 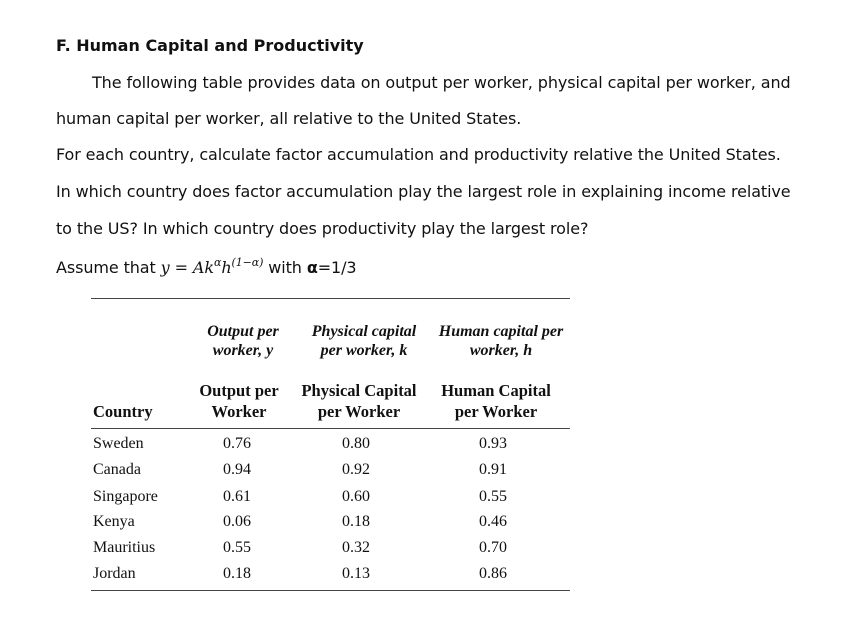 What do you see at coordinates (312, 267) in the screenshot?
I see `alpha-symbol: α` at bounding box center [312, 267].